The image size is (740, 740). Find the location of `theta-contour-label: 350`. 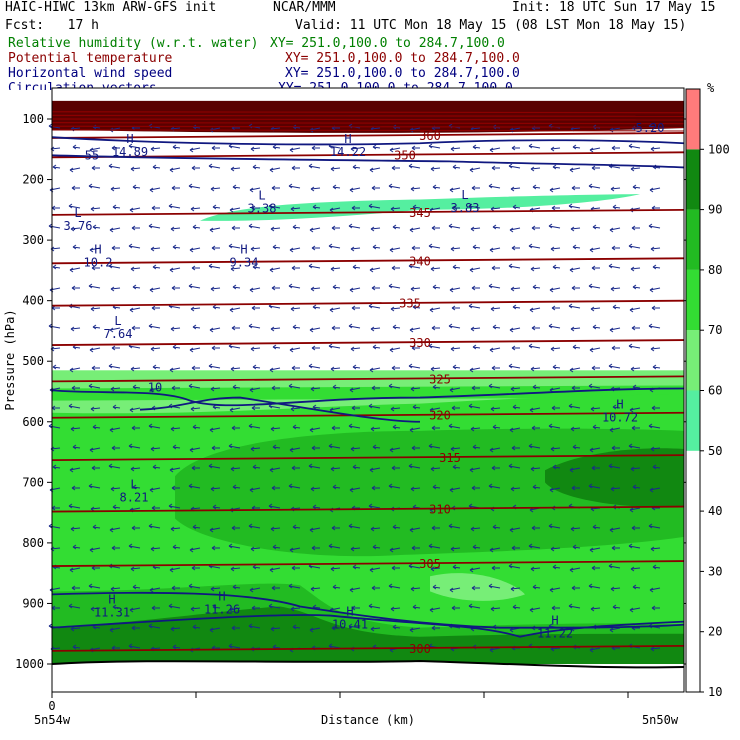

theta-contour-label: 350 is located at coordinates (405, 155).